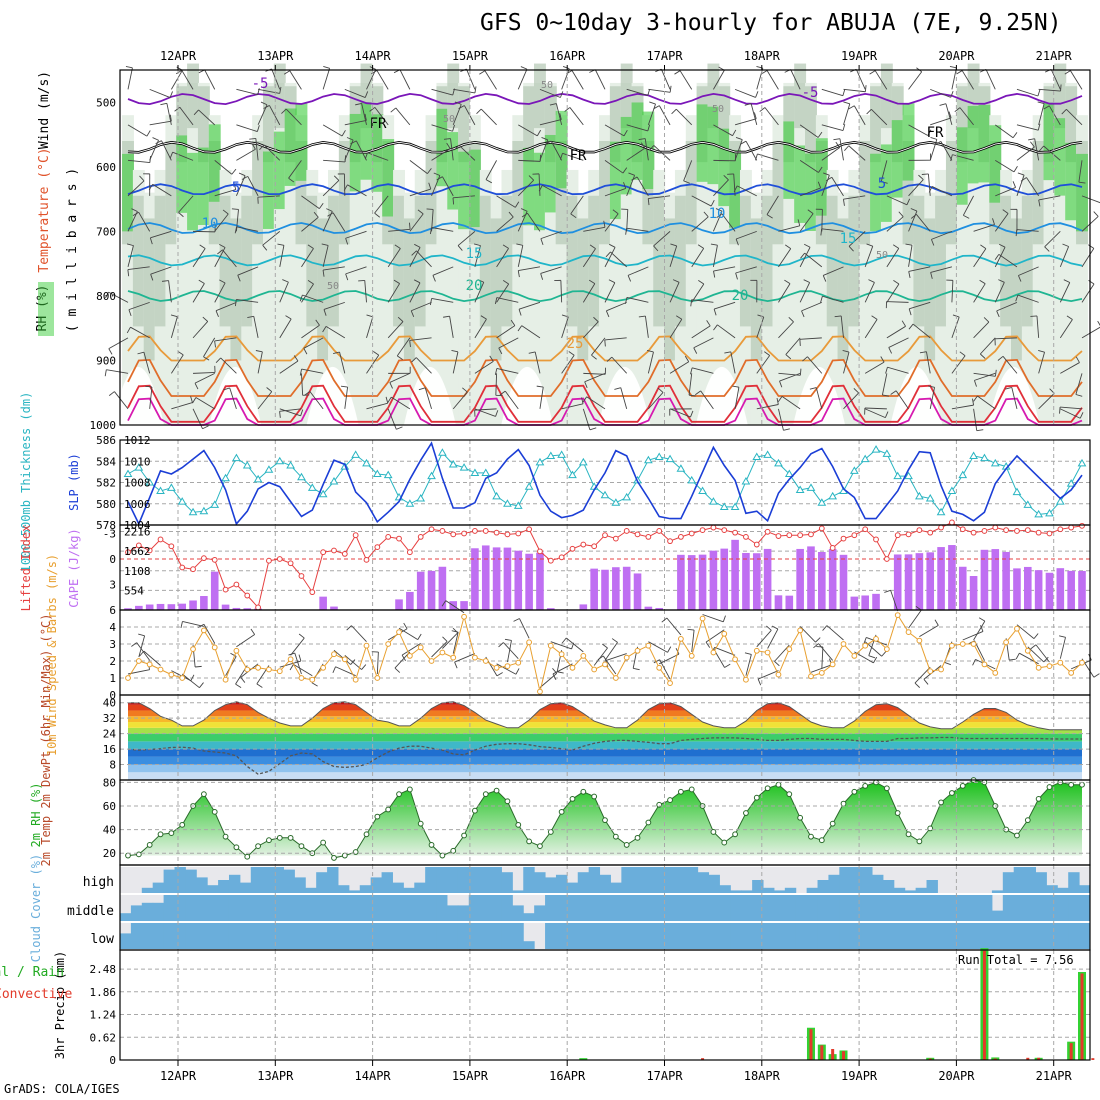  What do you see at coordinates (26, 482) in the screenshot?
I see `thickness-axis-label: 1000-500mb Thickness (dm)` at bounding box center [26, 482].